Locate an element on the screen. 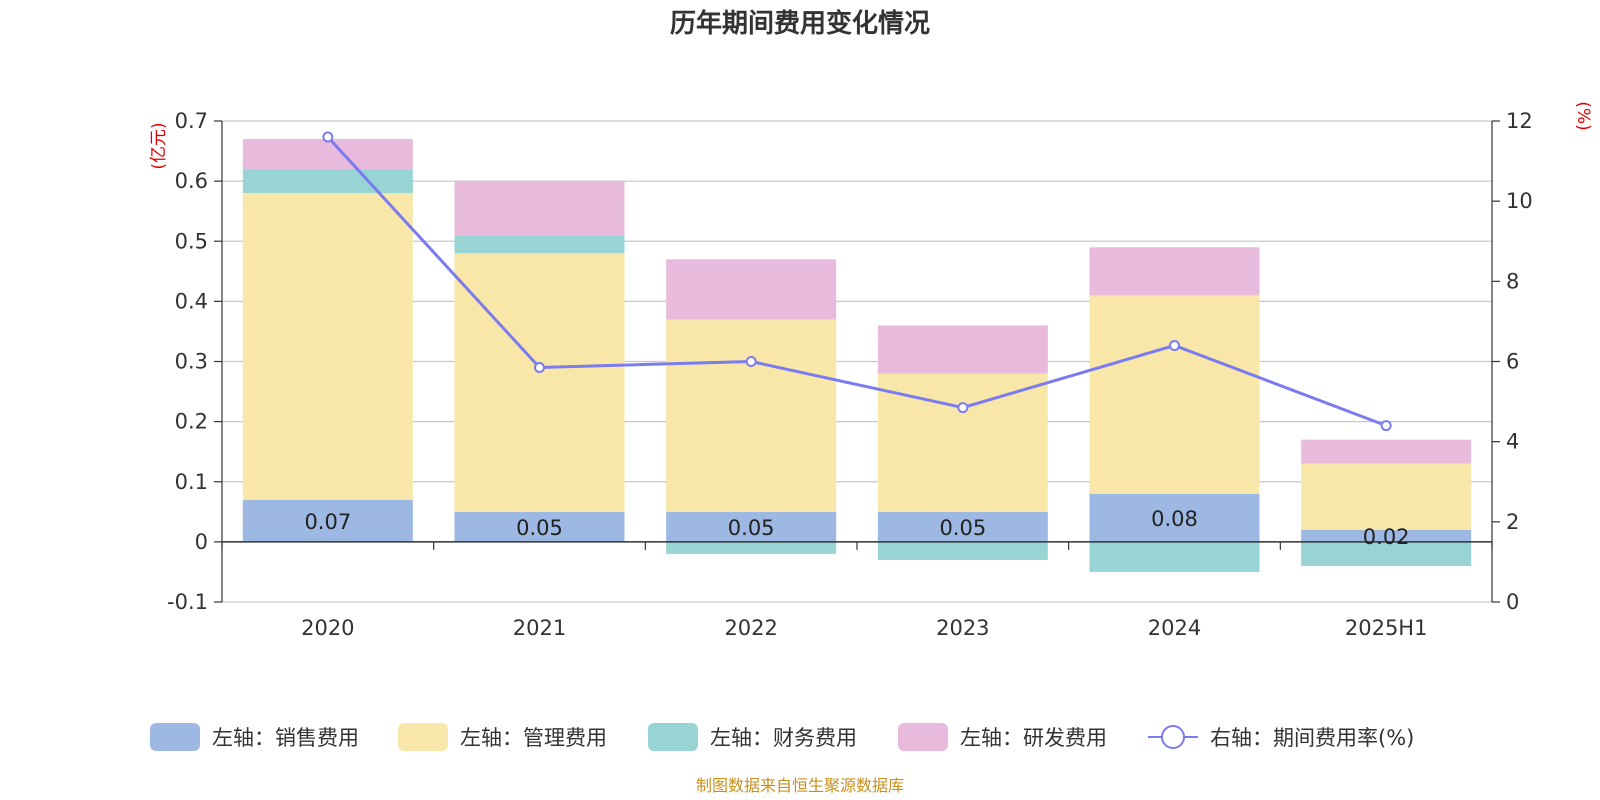 The image size is (1600, 800). data-label-2021: 0.05 is located at coordinates (539, 528).